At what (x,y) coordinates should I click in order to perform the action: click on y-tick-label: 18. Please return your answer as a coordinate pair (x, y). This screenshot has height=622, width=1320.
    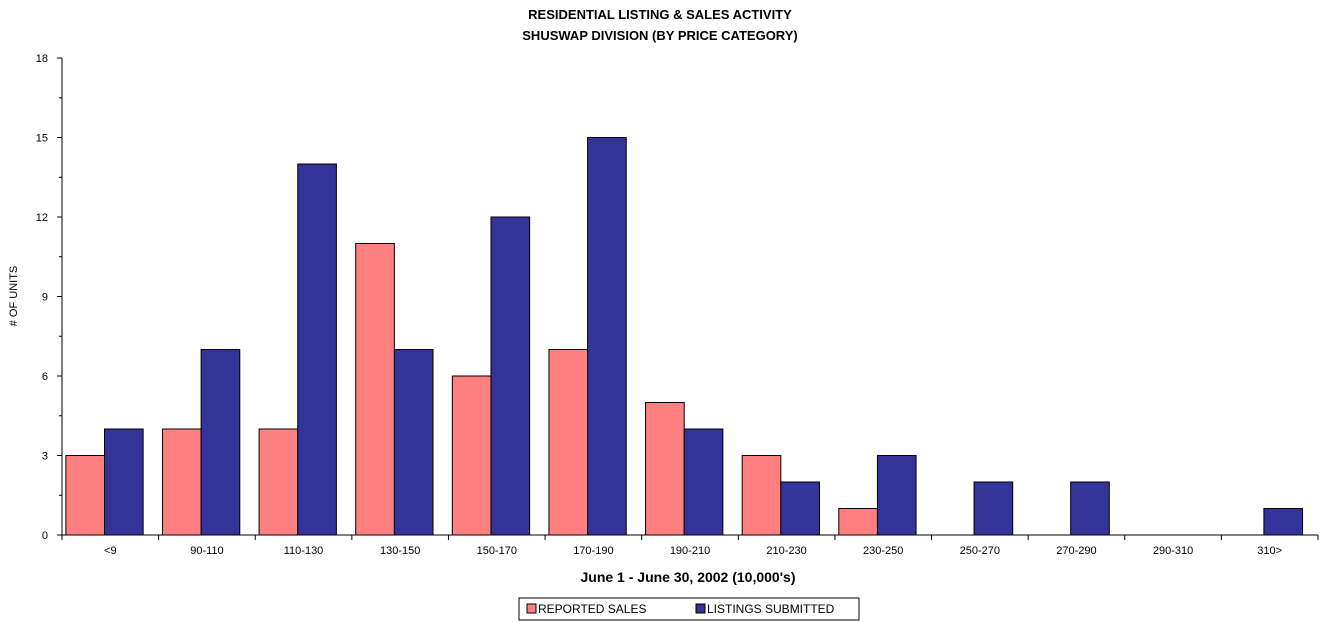
    Looking at the image, I should click on (42, 59).